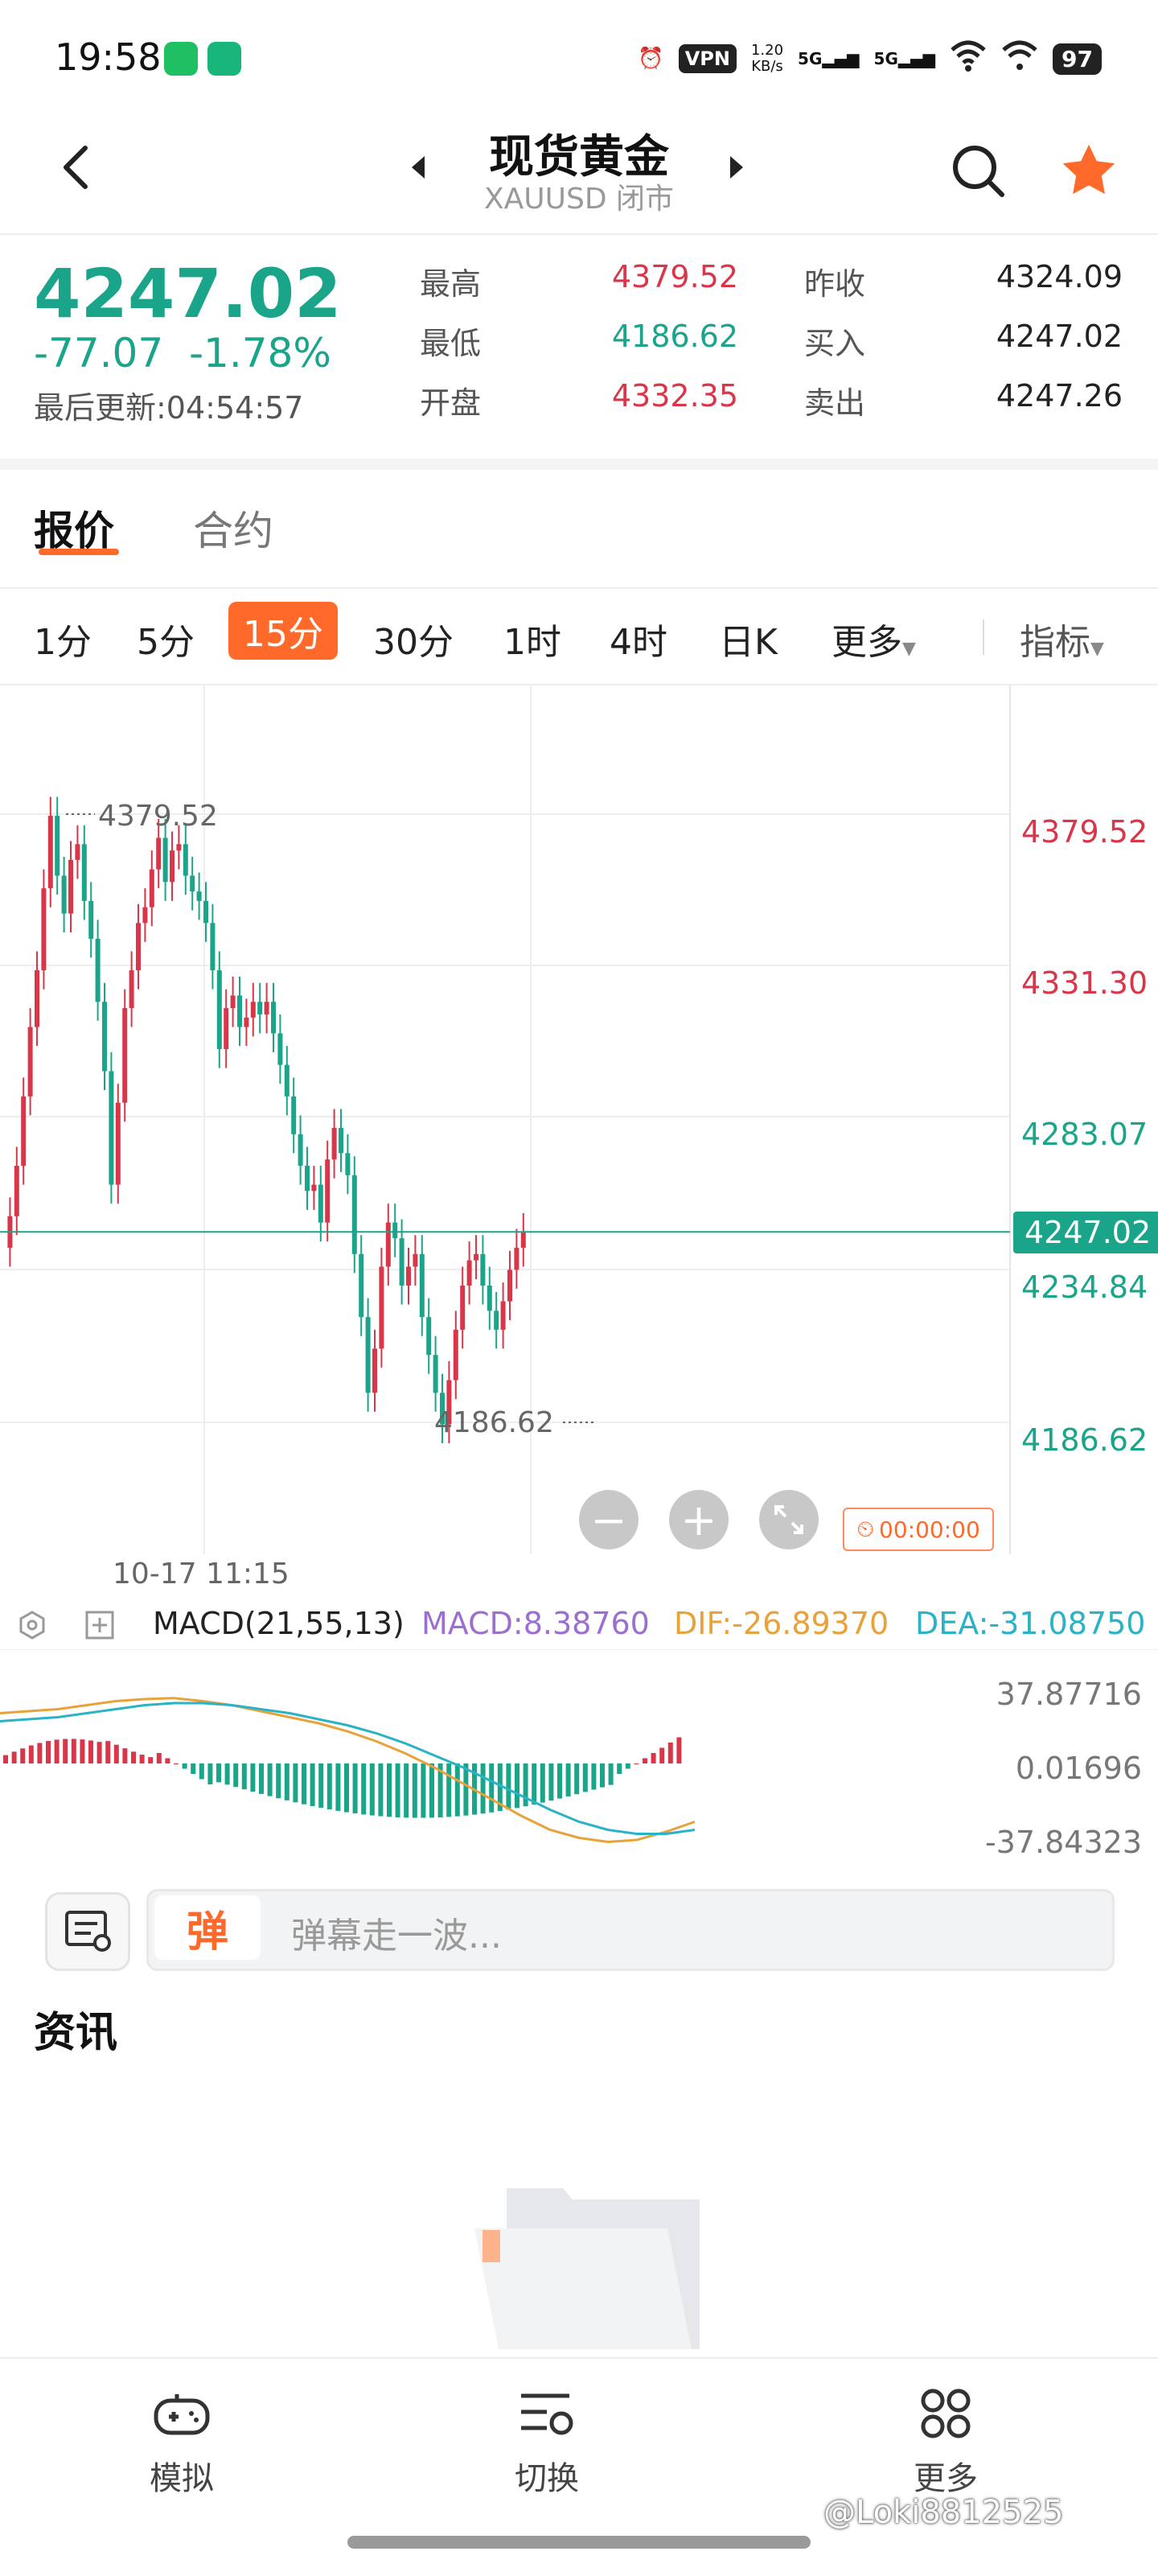 The image size is (1158, 2576). I want to click on dif-value: DIF:-26.89370, so click(781, 1623).